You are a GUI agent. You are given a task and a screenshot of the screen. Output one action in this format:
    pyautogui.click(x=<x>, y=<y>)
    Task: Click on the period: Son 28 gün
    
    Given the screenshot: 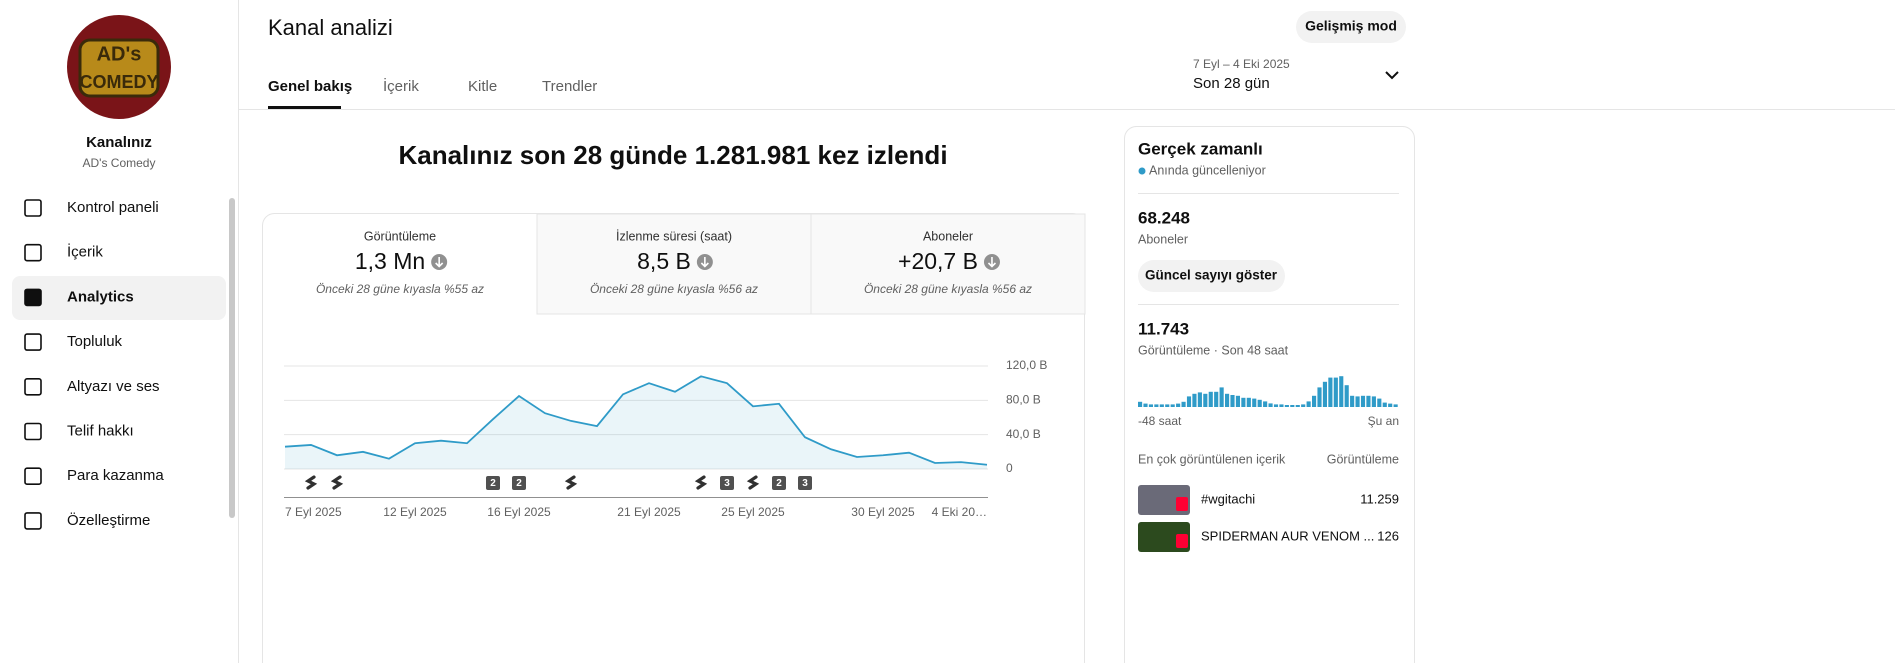 What is the action you would take?
    pyautogui.click(x=1231, y=83)
    